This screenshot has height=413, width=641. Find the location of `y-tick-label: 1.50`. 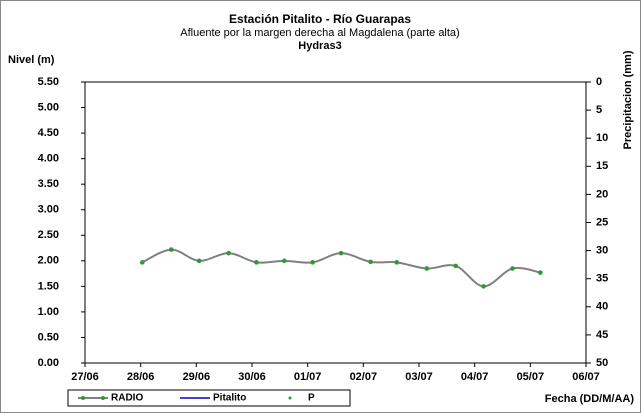

y-tick-label: 1.50 is located at coordinates (48, 286).